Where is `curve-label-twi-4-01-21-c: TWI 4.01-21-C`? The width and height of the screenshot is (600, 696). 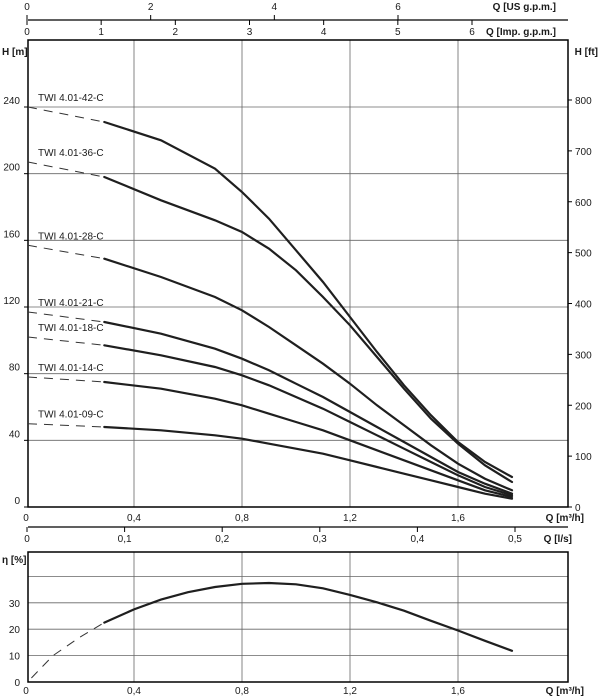
curve-label-twi-4-01-21-c: TWI 4.01-21-C is located at coordinates (71, 303).